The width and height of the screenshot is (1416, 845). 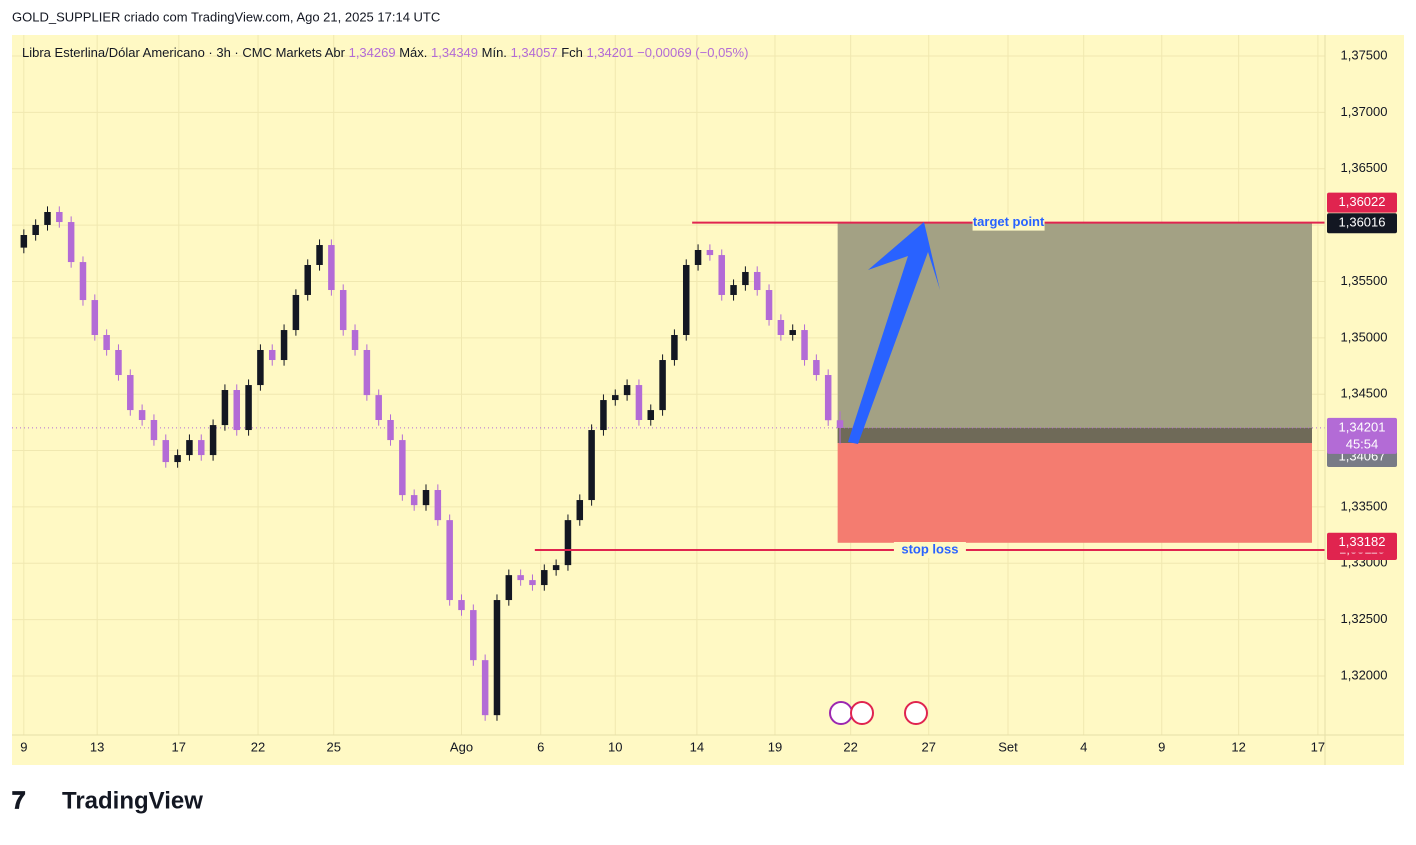 What do you see at coordinates (335, 52) in the screenshot?
I see `ohlc-label: Abr` at bounding box center [335, 52].